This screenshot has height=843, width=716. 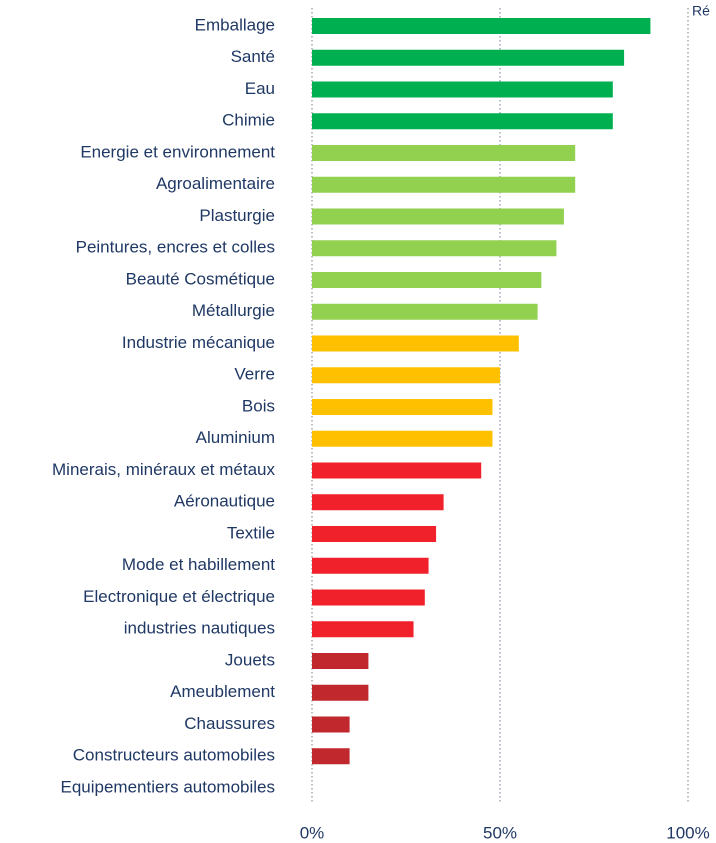 I want to click on y-tick-label: industries nautiques, so click(x=199, y=628).